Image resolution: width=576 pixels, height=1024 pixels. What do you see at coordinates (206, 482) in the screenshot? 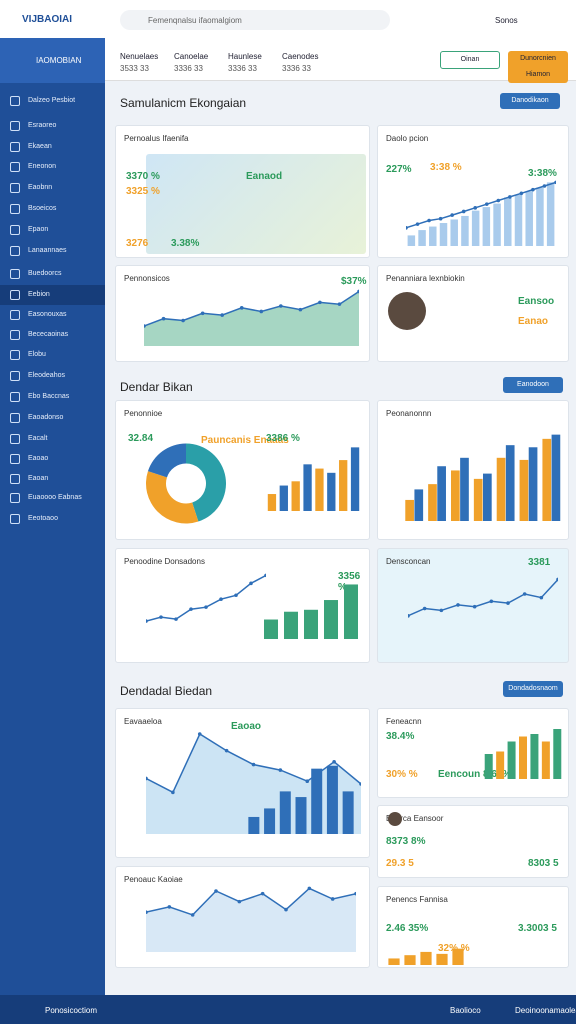
I see `donut-slice` at bounding box center [206, 482].